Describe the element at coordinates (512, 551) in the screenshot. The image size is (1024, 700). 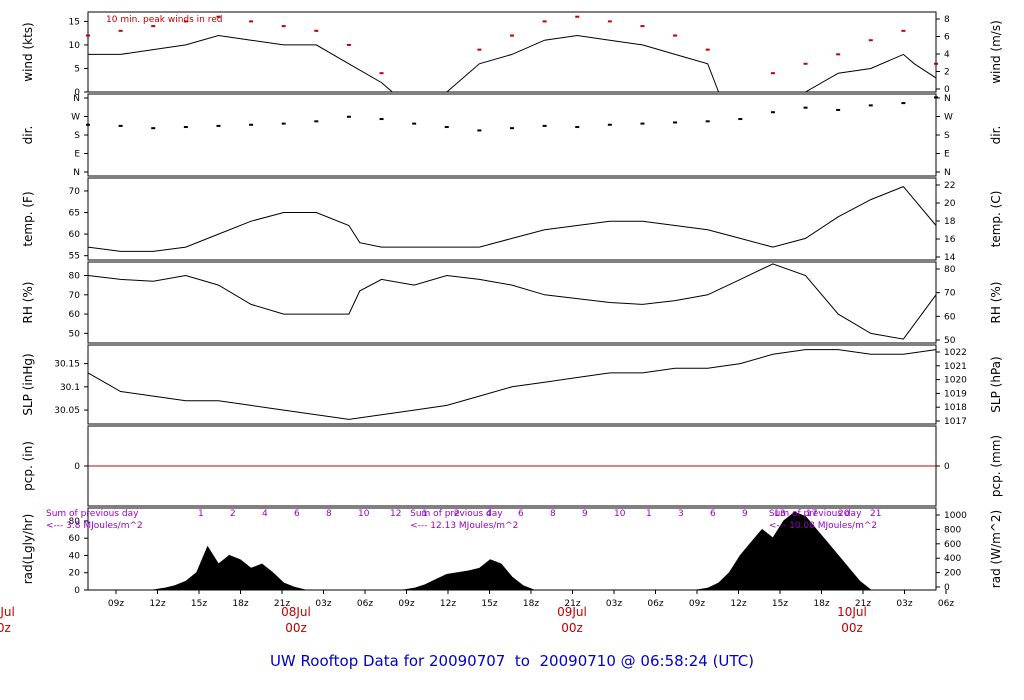
I see `radiation-area` at that location.